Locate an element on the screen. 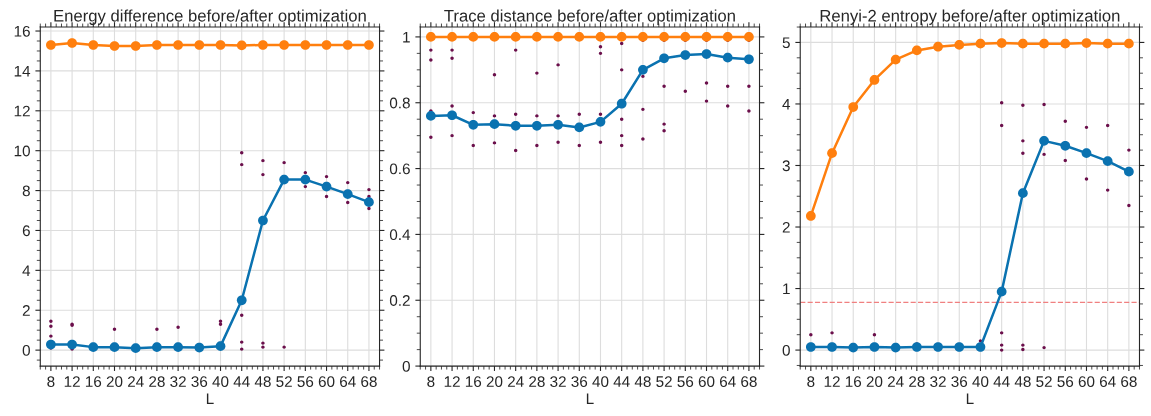 Image resolution: width=1151 pixels, height=416 pixels. y-tick-label: 14 is located at coordinates (22, 71).